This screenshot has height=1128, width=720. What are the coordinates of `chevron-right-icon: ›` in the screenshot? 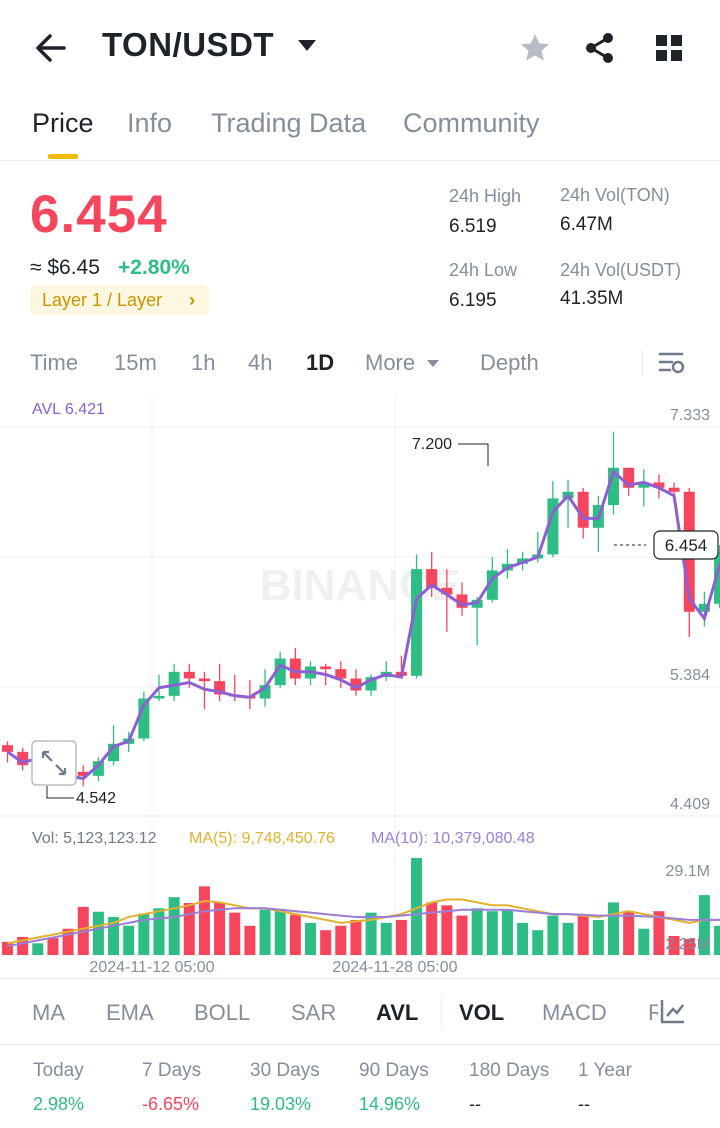 It's located at (192, 300).